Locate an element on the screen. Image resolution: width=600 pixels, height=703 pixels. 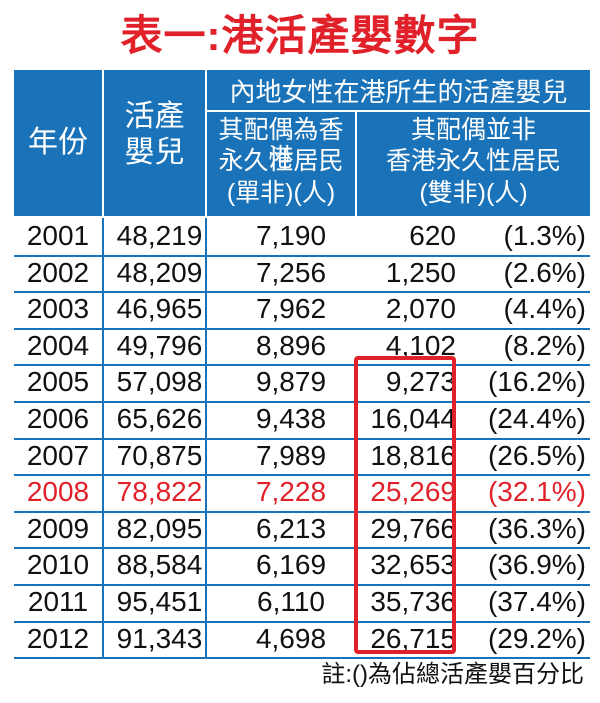
cell-live-births: 49,796 is located at coordinates (159, 345).